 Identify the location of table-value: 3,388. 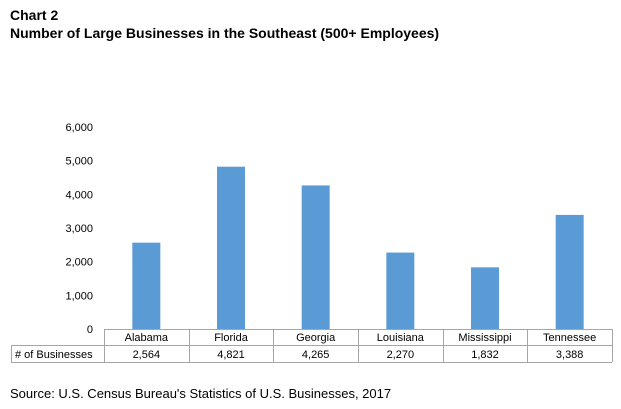
(570, 355).